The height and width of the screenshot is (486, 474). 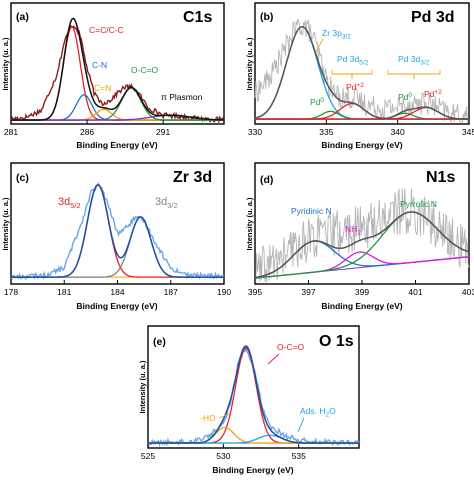 I want to click on panel-b-xlabel: Binding Energy (eV), so click(x=361, y=145).